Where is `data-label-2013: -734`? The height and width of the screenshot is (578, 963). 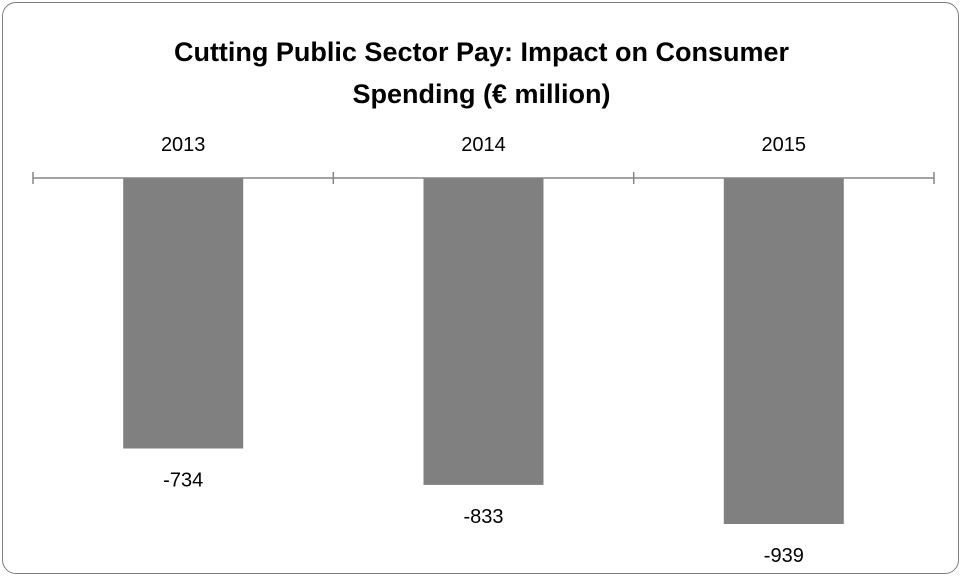
data-label-2013: -734 is located at coordinates (183, 481).